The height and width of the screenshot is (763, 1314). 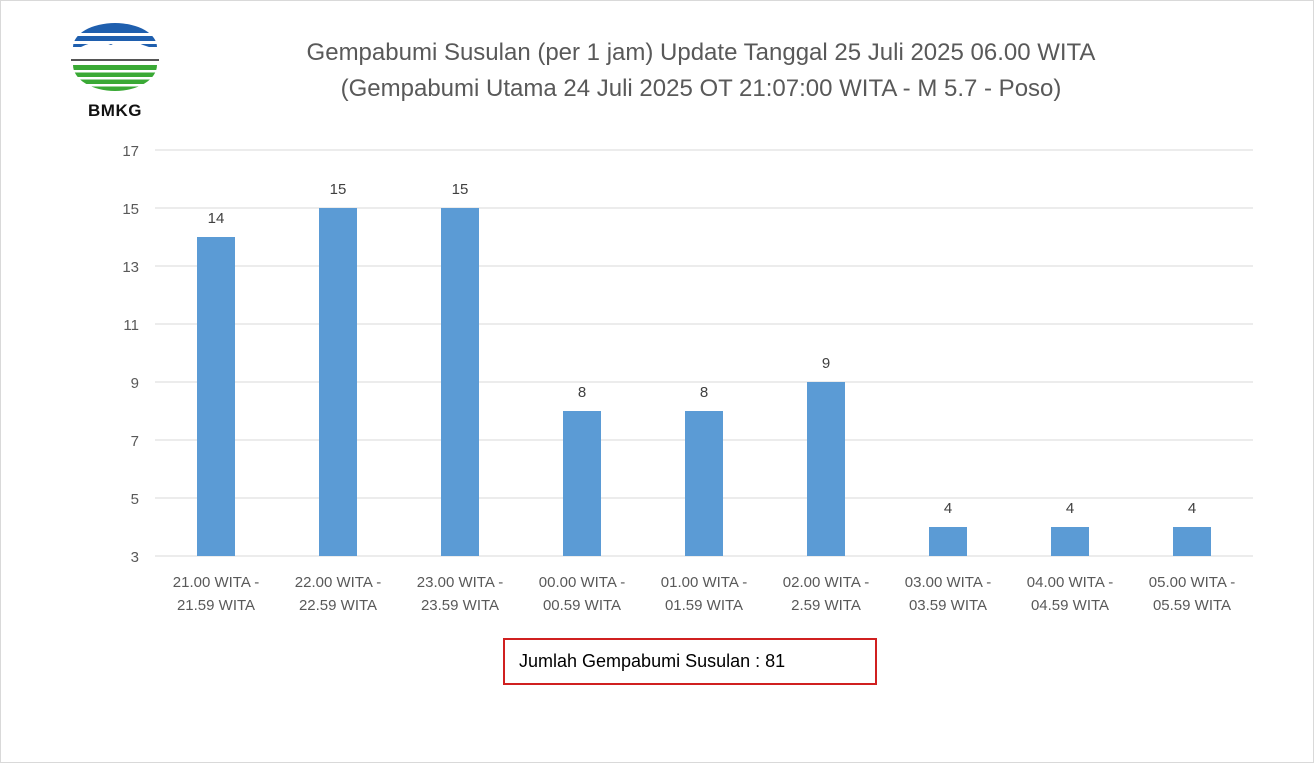 I want to click on x-tick-label: 00.00 WITA -, so click(x=582, y=582).